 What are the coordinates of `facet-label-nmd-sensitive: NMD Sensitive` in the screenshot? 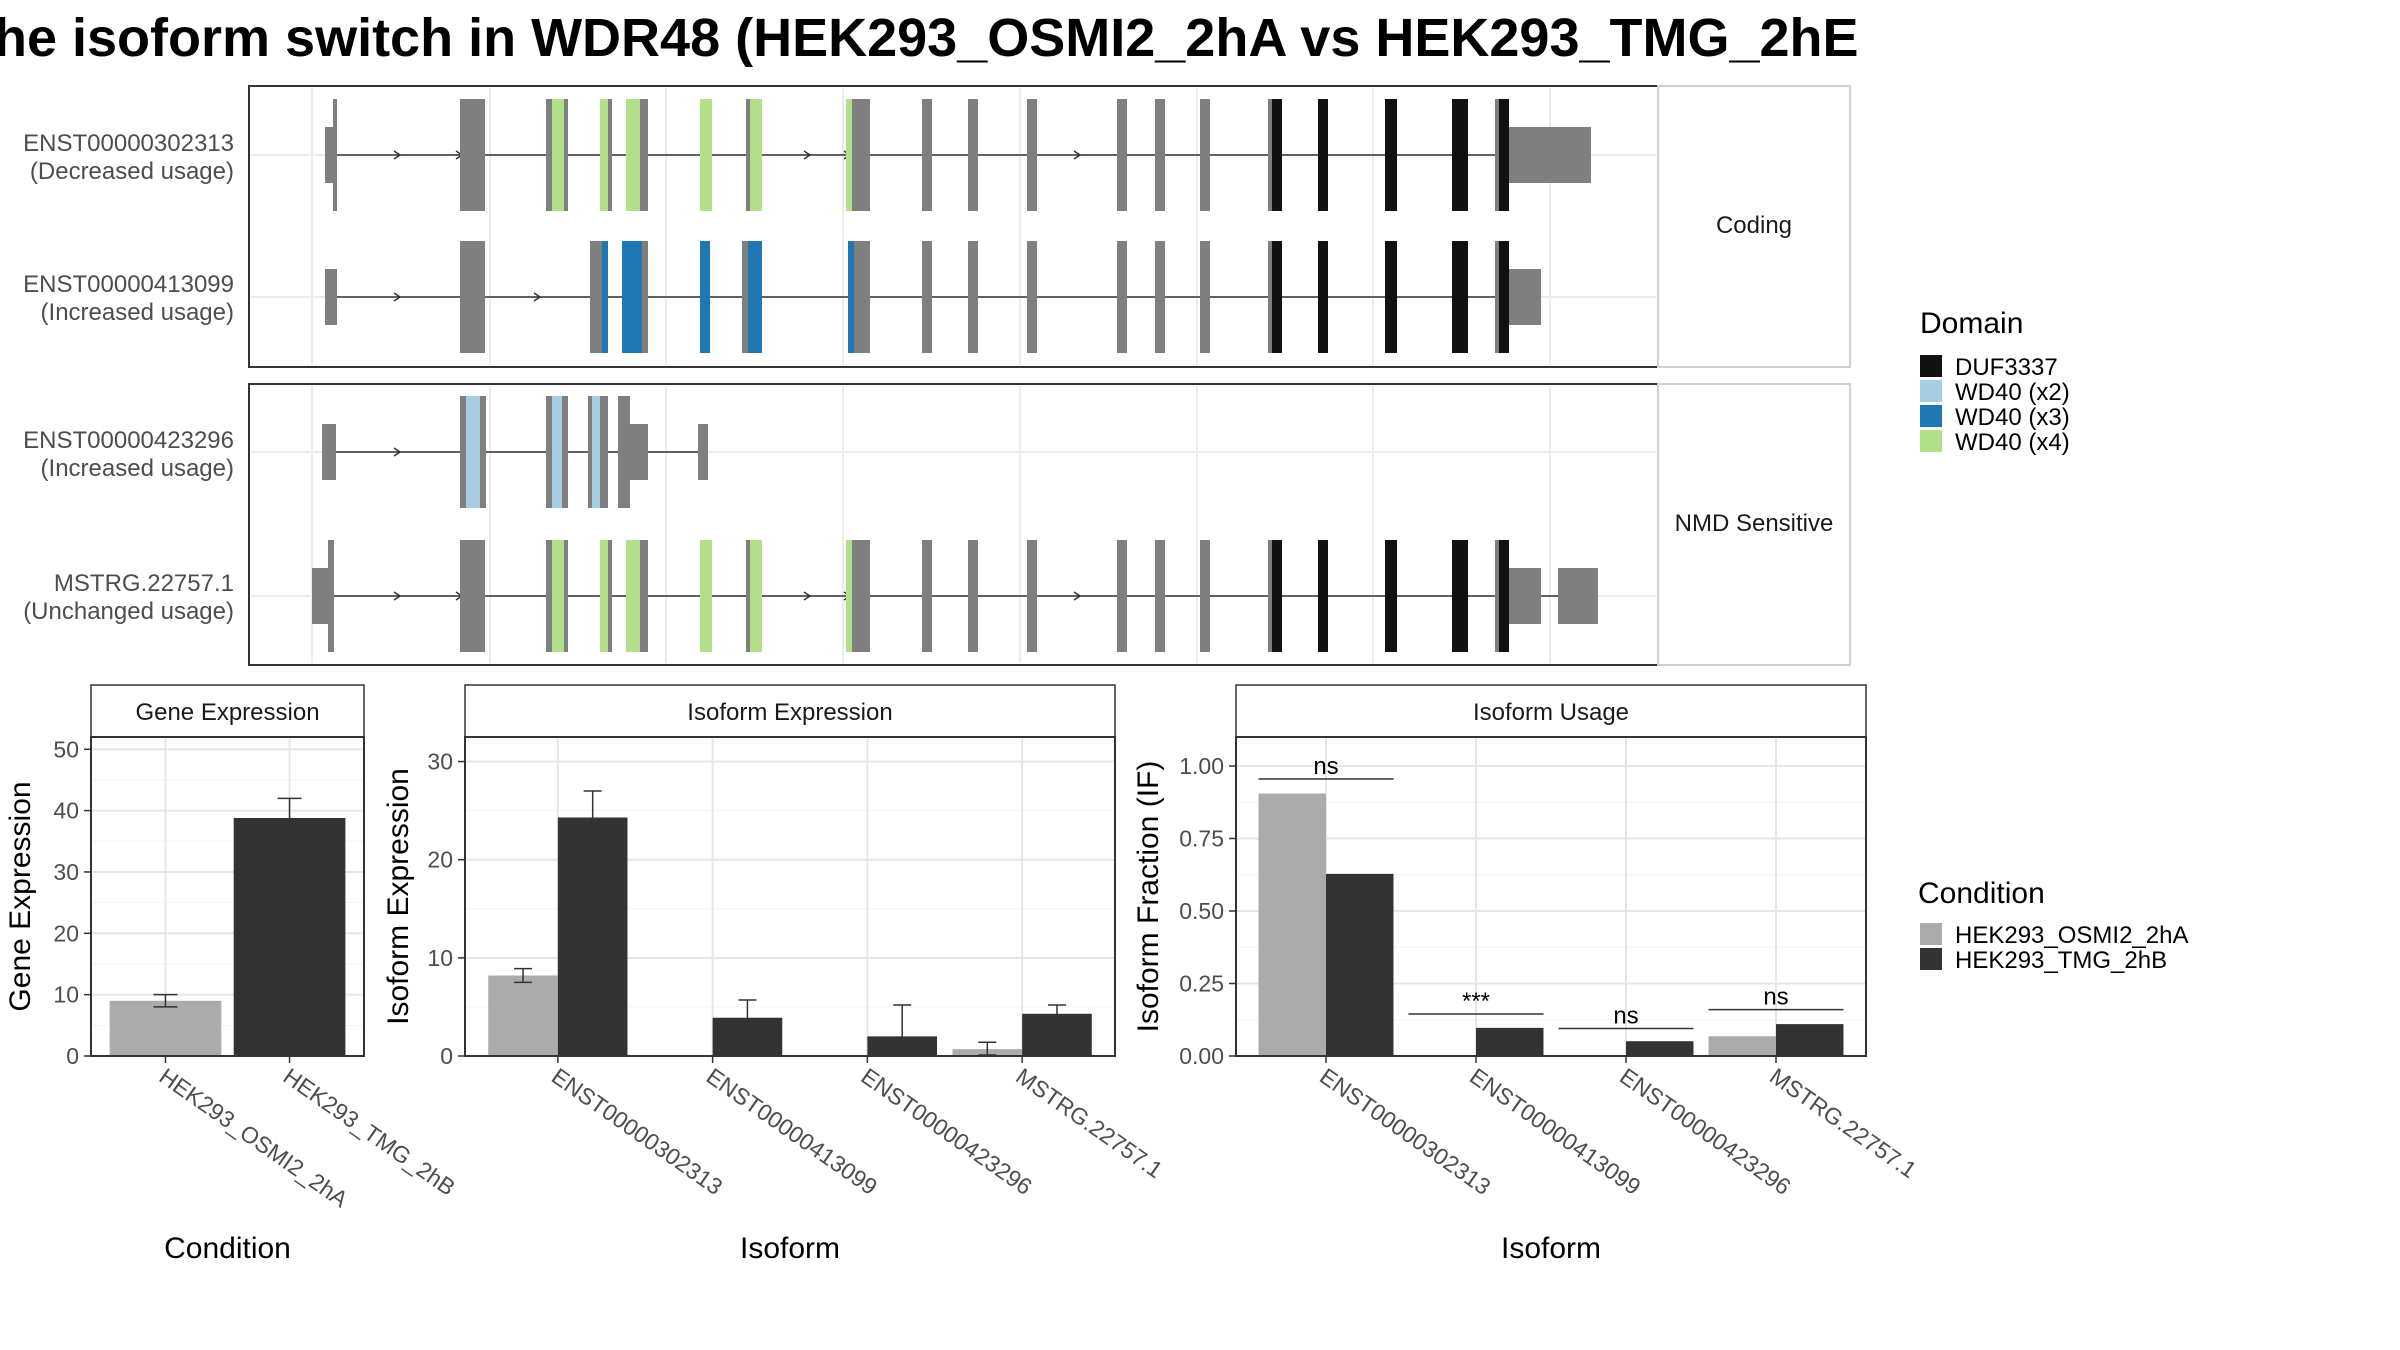 It's located at (1754, 523).